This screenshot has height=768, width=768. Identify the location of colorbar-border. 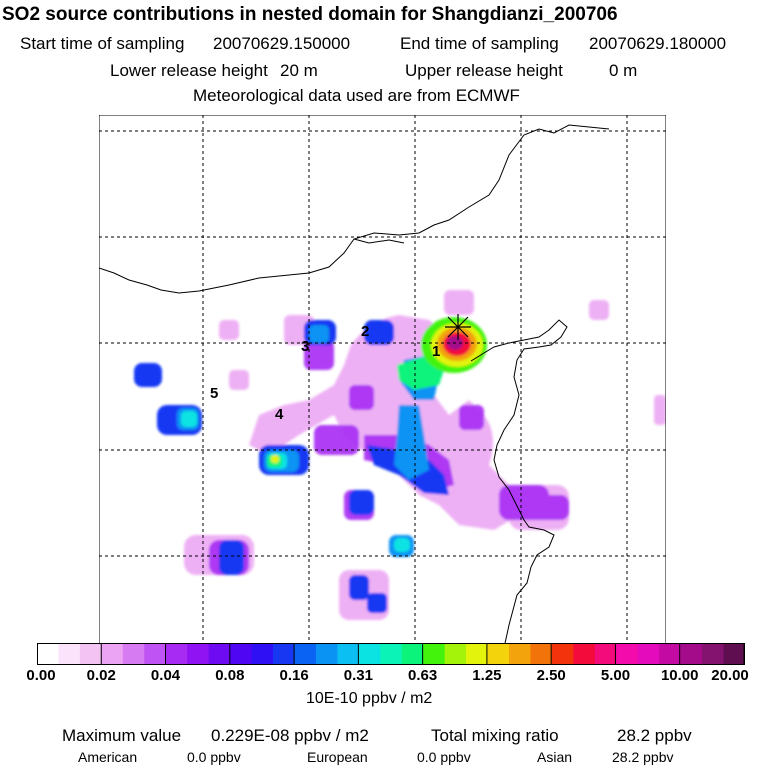
(391, 654).